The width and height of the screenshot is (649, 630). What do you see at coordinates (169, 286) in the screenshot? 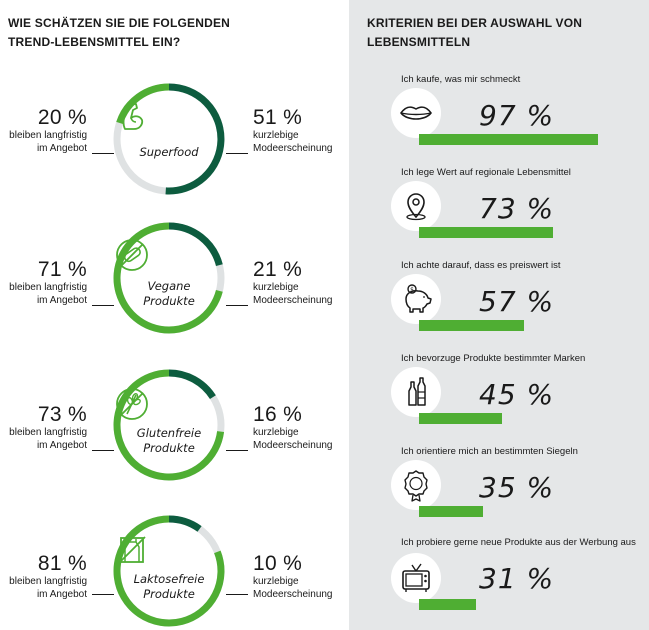
I see `trend-name-line1: Vegane` at bounding box center [169, 286].